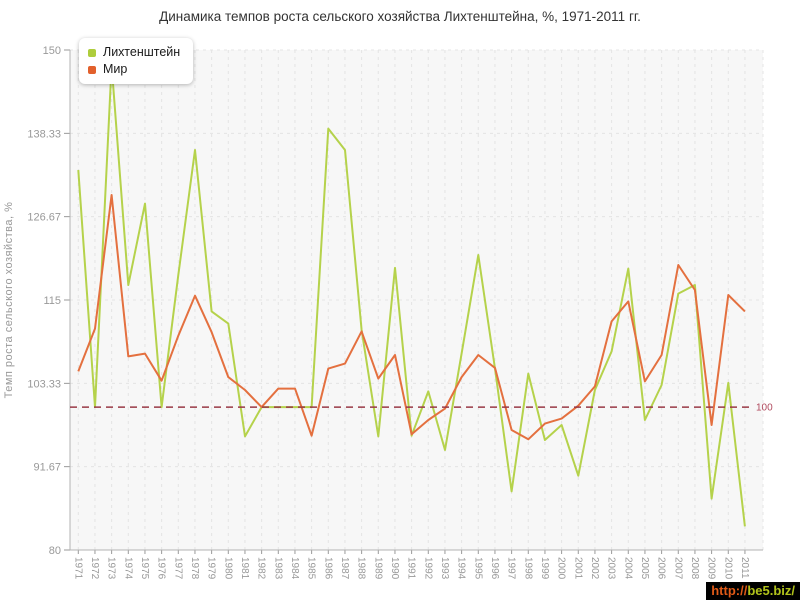  What do you see at coordinates (764, 408) in the screenshot?
I see `reference-line-label: 100` at bounding box center [764, 408].